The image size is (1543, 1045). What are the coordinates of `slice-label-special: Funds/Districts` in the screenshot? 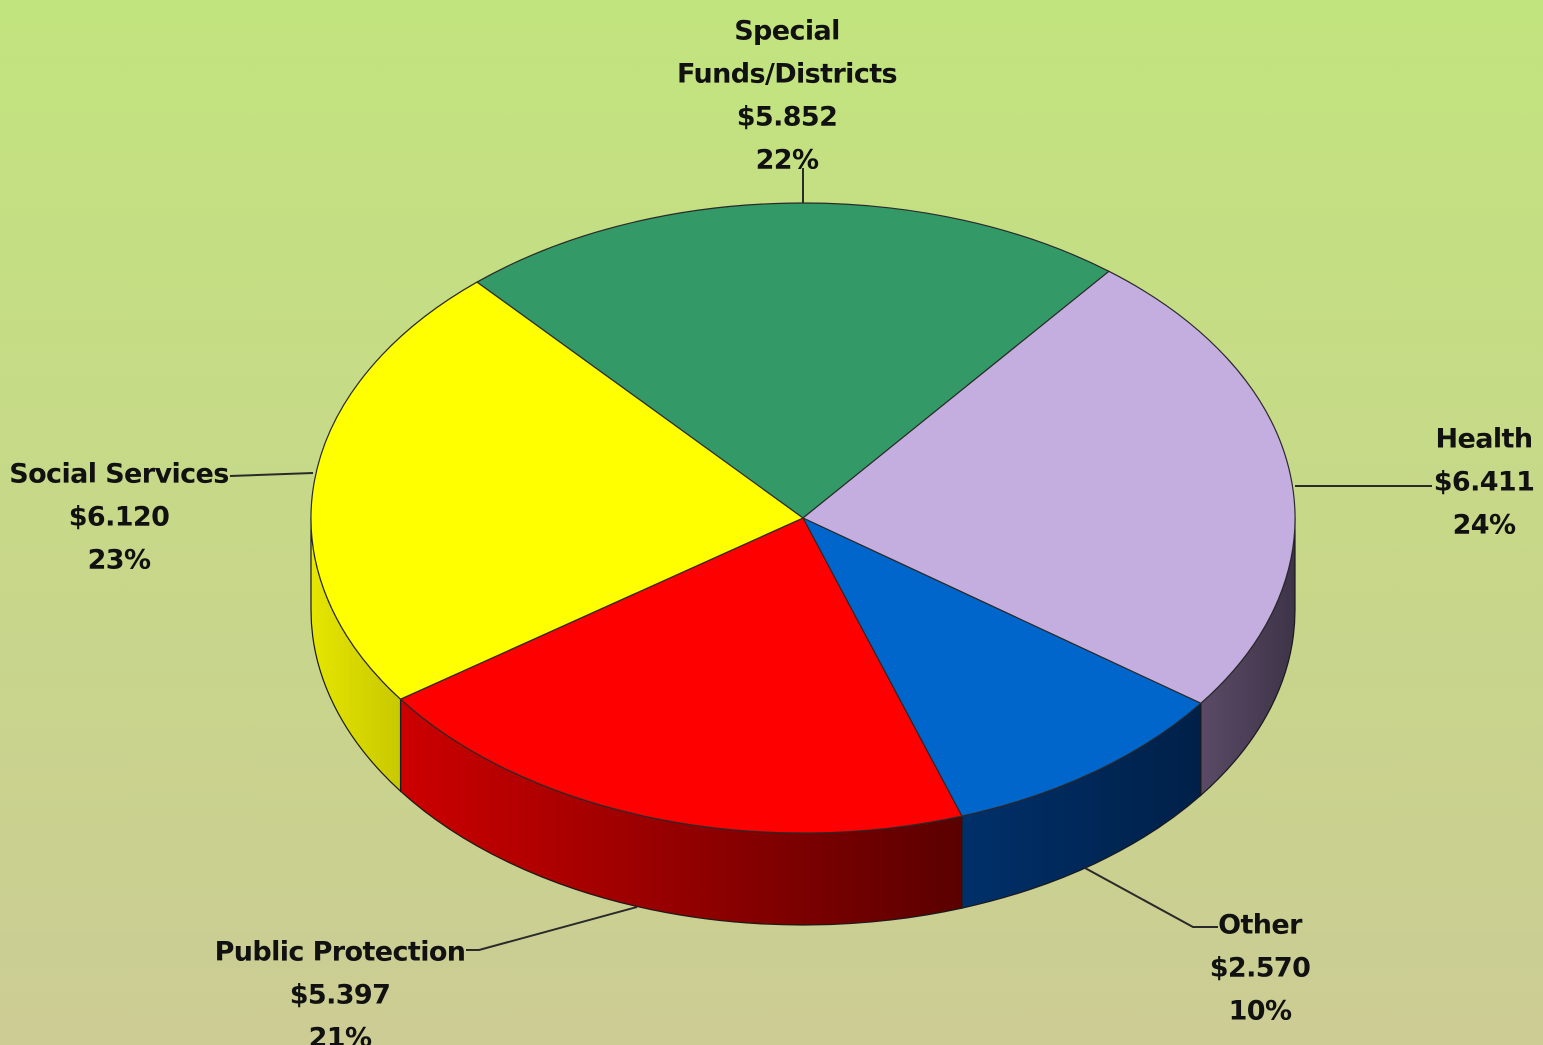 It's located at (787, 74).